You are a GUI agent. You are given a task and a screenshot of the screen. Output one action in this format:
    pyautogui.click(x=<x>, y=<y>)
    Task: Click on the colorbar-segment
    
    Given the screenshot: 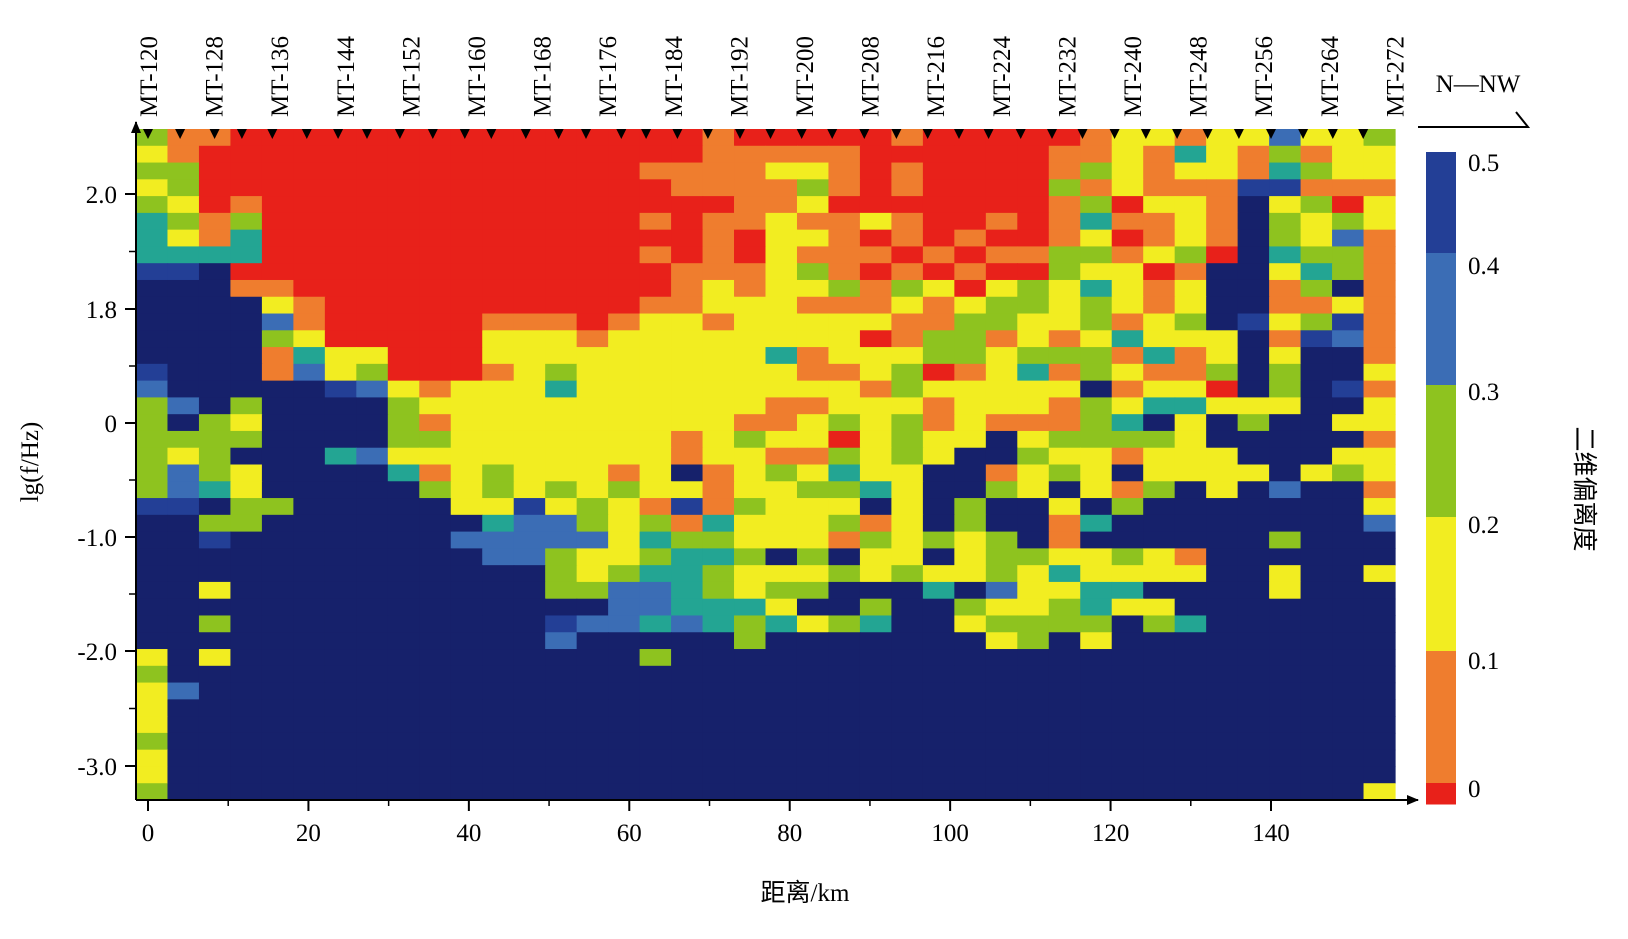 What is the action you would take?
    pyautogui.click(x=1441, y=319)
    